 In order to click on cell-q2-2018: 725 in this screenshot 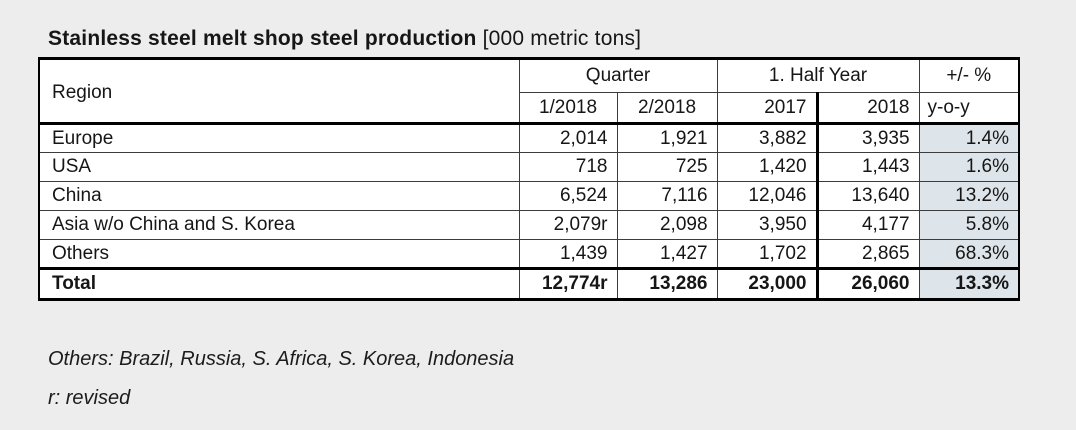, I will do `click(667, 167)`.